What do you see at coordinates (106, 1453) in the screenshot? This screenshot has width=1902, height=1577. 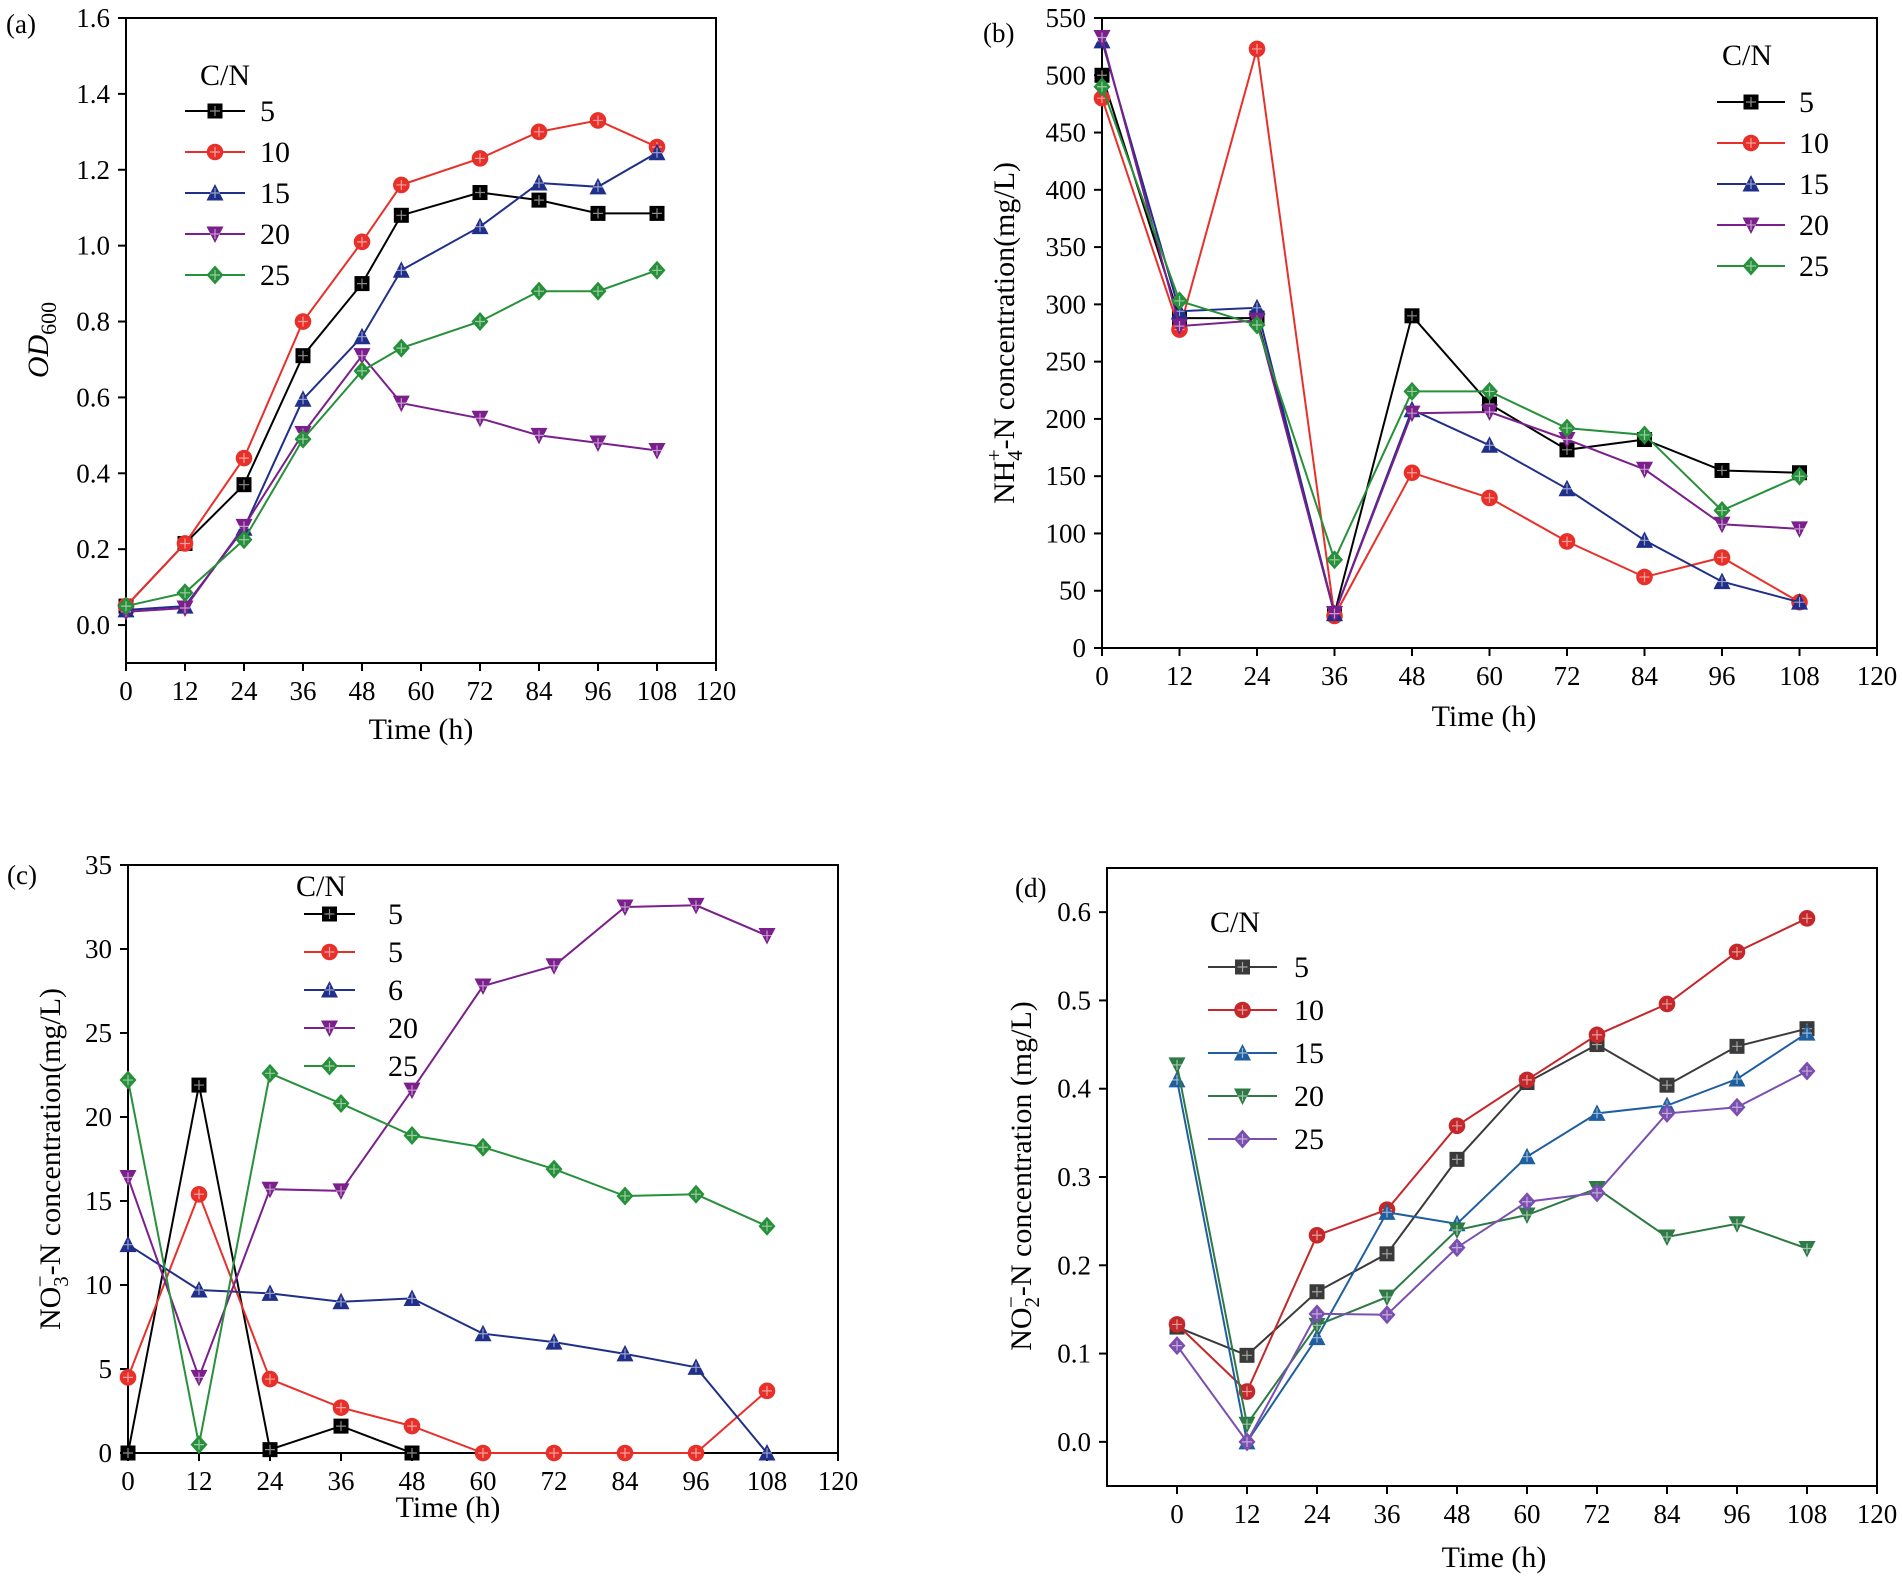 I see `y-tick-label: 0` at bounding box center [106, 1453].